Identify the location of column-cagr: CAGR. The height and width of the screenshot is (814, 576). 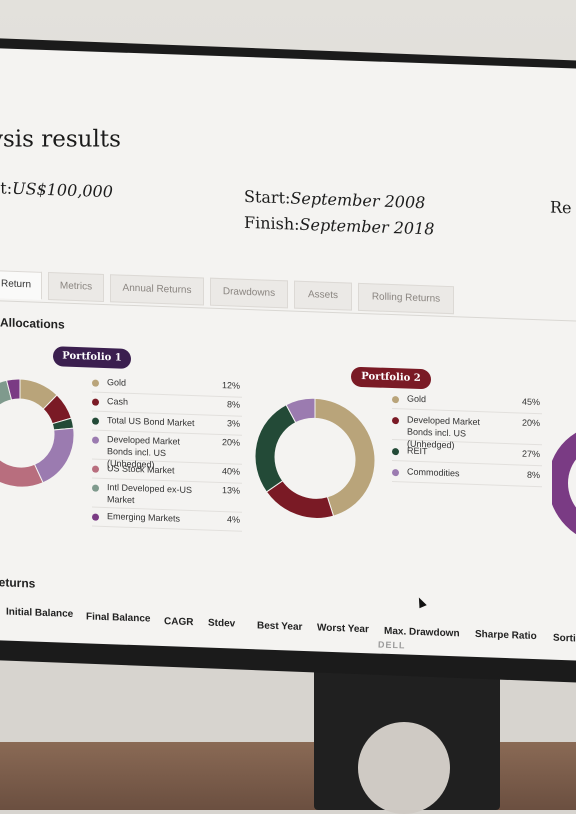
(179, 622).